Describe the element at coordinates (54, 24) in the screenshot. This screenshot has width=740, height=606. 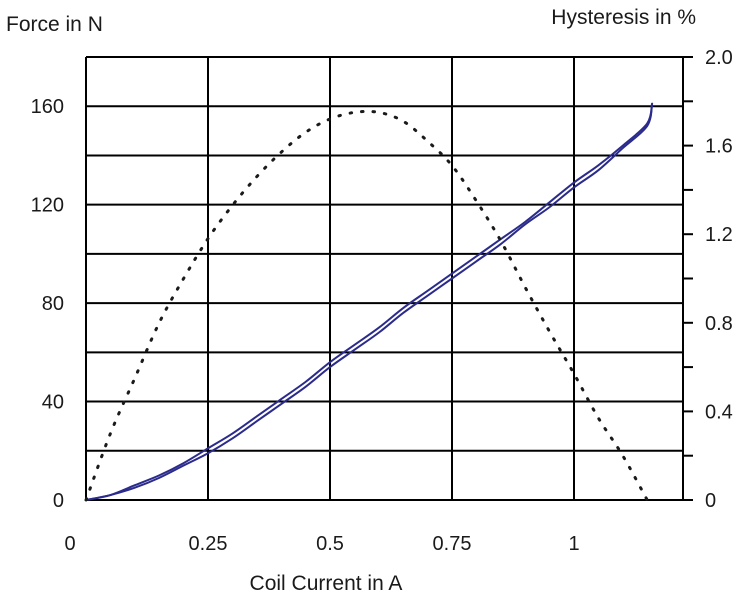
I see `y-left-axis-title: Force in N` at that location.